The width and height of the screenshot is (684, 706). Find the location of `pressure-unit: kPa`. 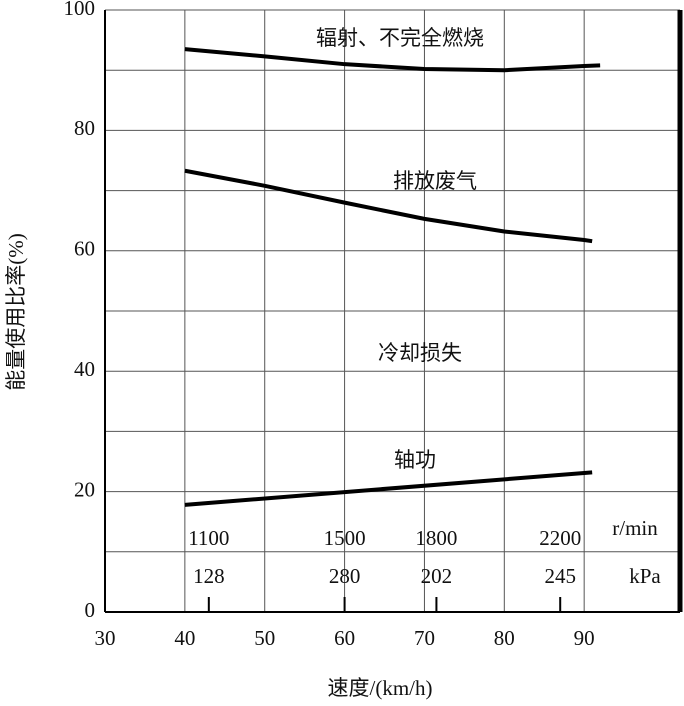

pressure-unit: kPa is located at coordinates (645, 576).